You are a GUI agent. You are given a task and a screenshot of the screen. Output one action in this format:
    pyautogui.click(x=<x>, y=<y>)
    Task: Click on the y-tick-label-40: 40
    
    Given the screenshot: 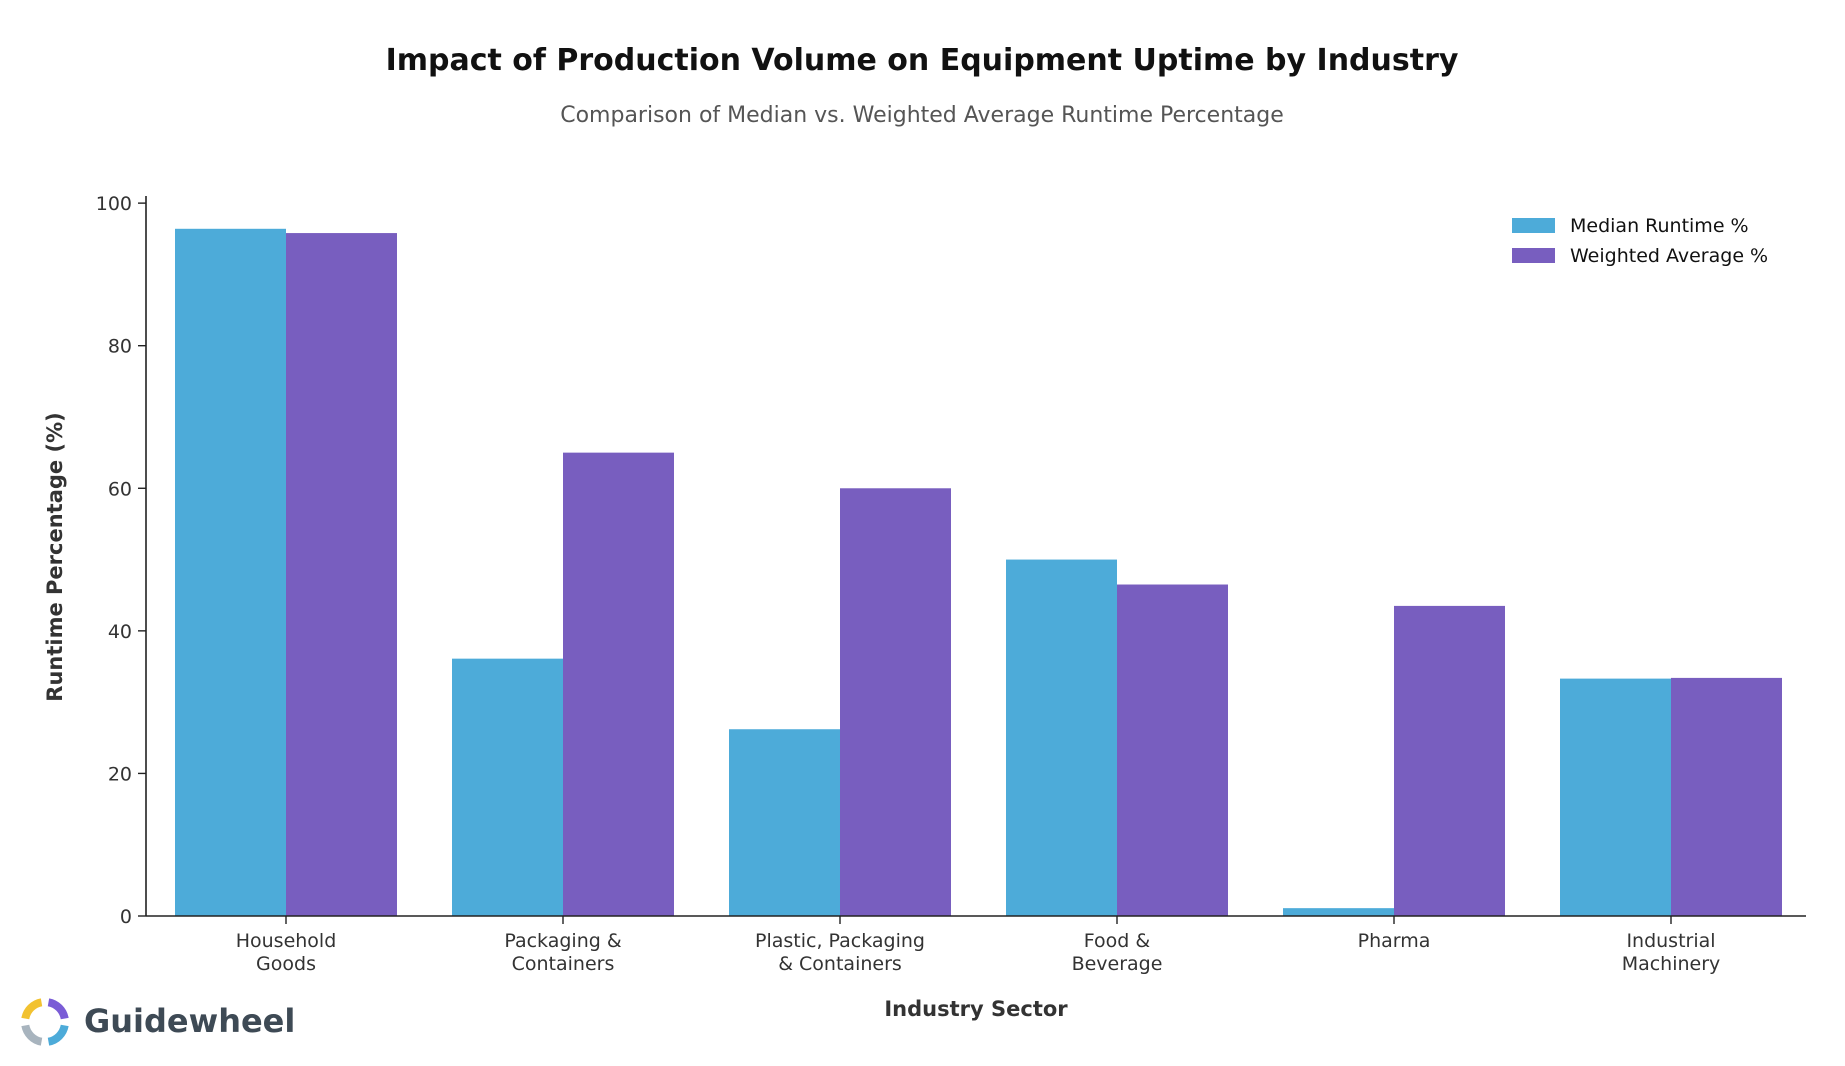 What is the action you would take?
    pyautogui.click(x=120, y=632)
    